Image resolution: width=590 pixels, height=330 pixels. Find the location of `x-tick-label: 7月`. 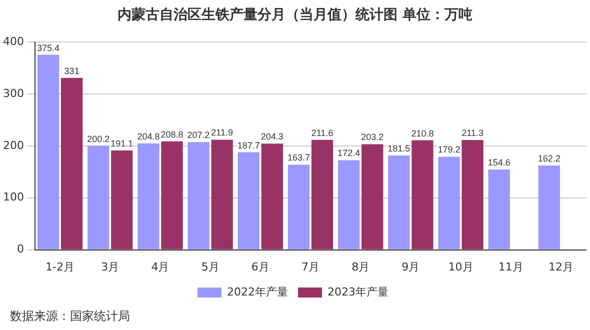

x-tick-label: 7月 is located at coordinates (311, 267).